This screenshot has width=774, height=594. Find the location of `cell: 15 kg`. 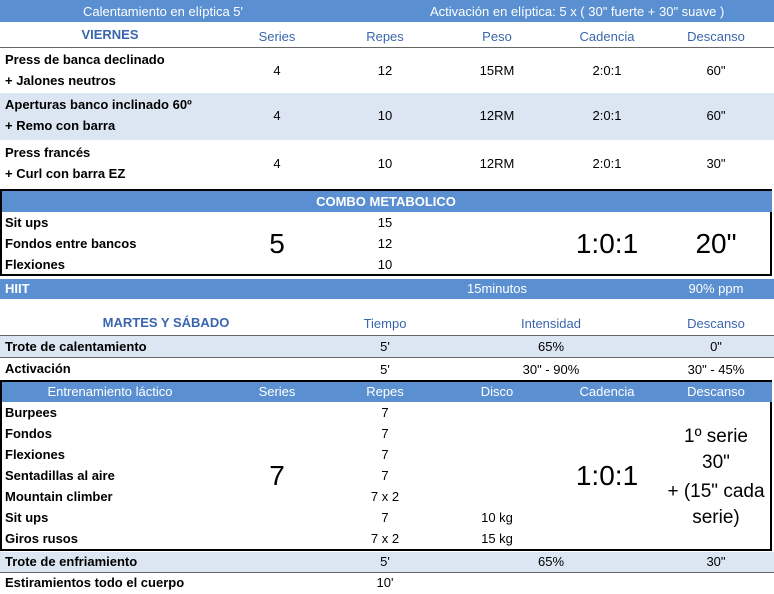

cell: 15 kg is located at coordinates (497, 538).